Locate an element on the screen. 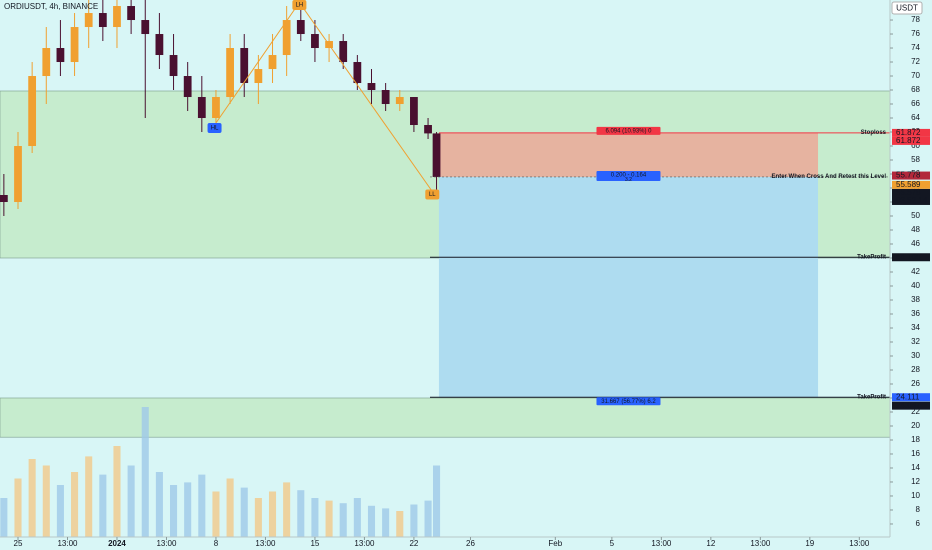 This screenshot has height=550, width=932. y-tick-label: 16 is located at coordinates (915, 453).